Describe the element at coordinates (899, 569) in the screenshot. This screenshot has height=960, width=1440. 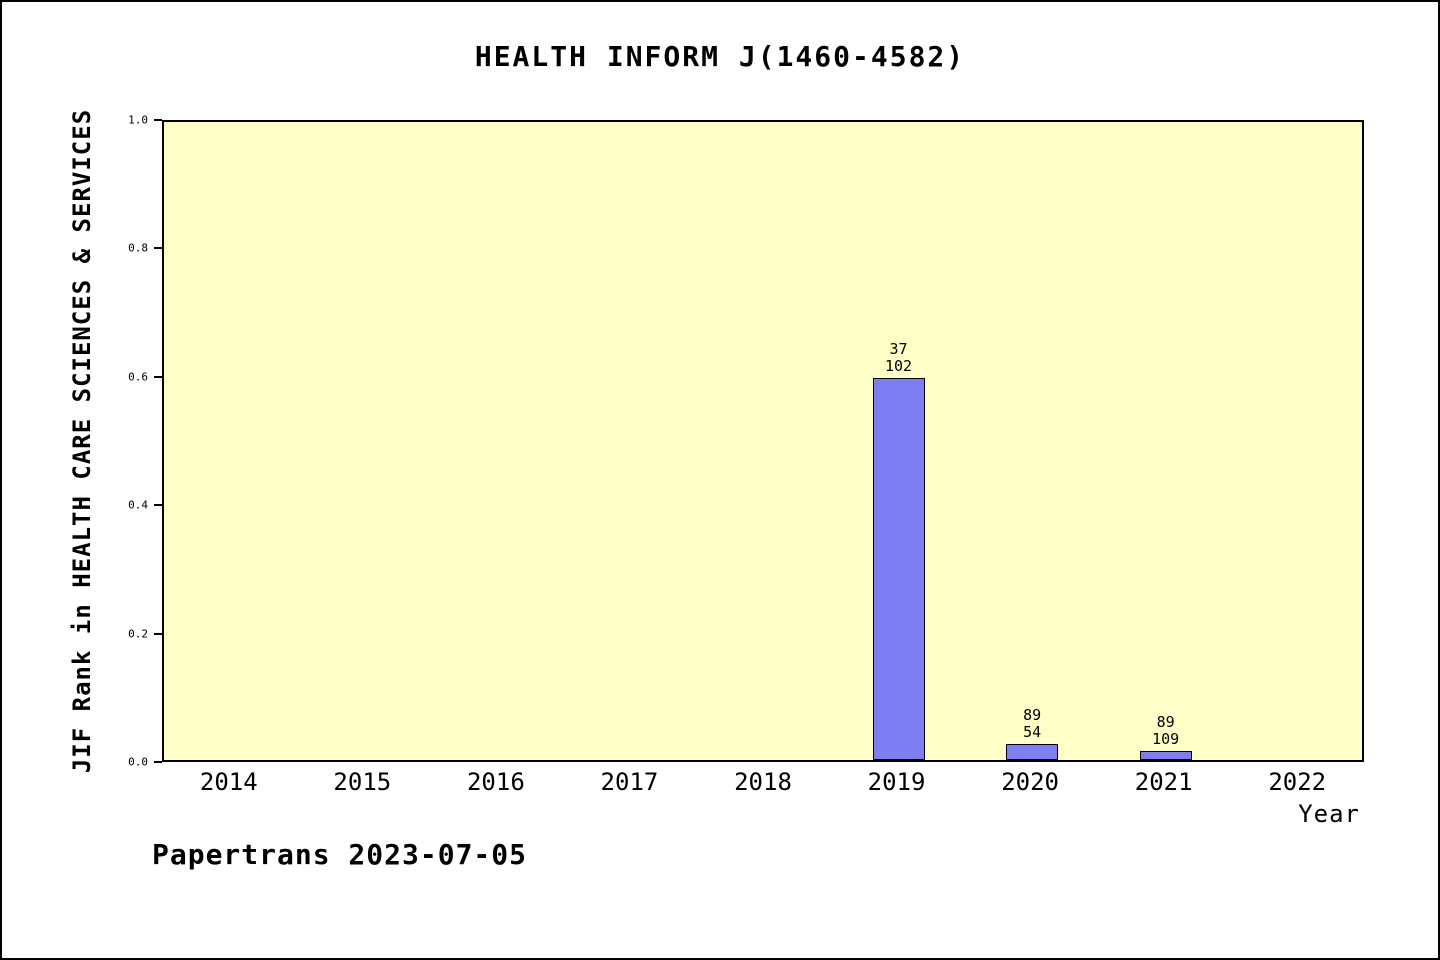
I see `bar-2019` at that location.